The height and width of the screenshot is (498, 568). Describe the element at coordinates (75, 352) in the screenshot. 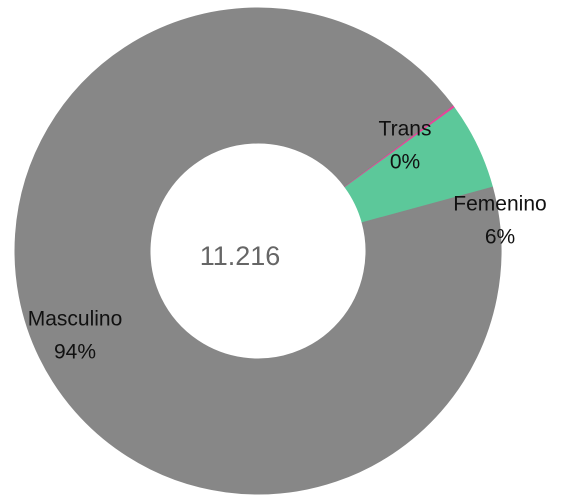

I see `slice-value-label: 94%` at that location.